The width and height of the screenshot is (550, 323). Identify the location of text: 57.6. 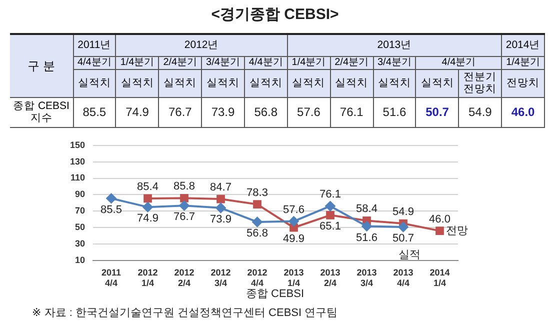
(308, 112).